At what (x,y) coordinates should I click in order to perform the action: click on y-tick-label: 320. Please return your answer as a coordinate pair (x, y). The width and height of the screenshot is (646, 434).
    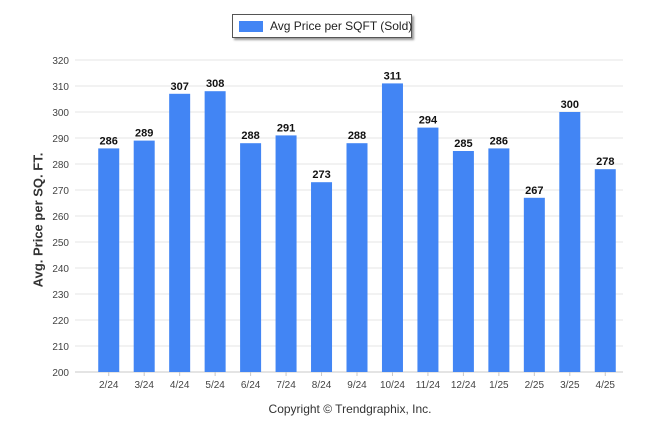
    Looking at the image, I should click on (60, 61).